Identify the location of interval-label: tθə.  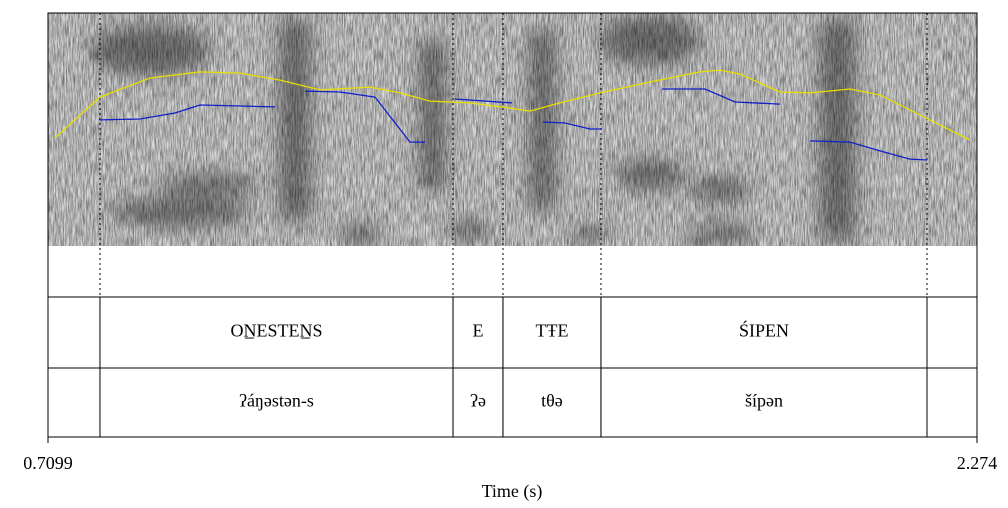
(552, 401).